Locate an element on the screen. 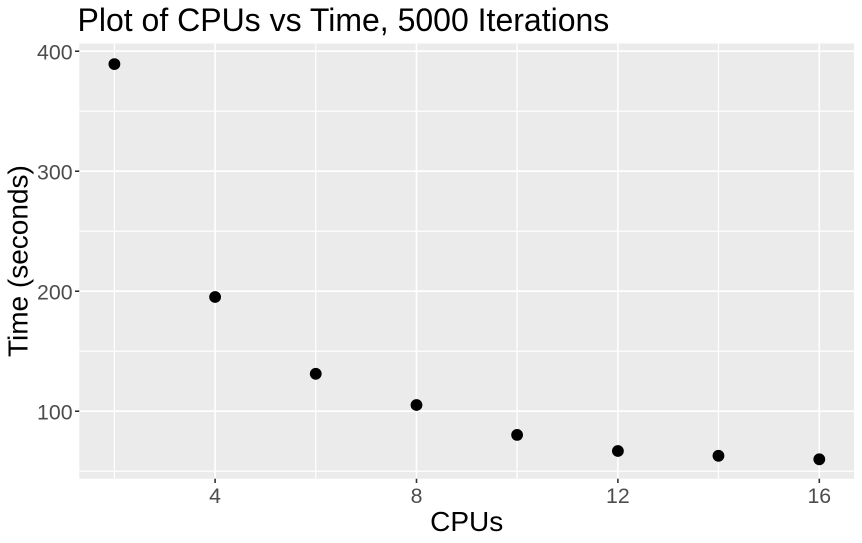 The width and height of the screenshot is (862, 543). svg-text: 100 is located at coordinates (55, 413).